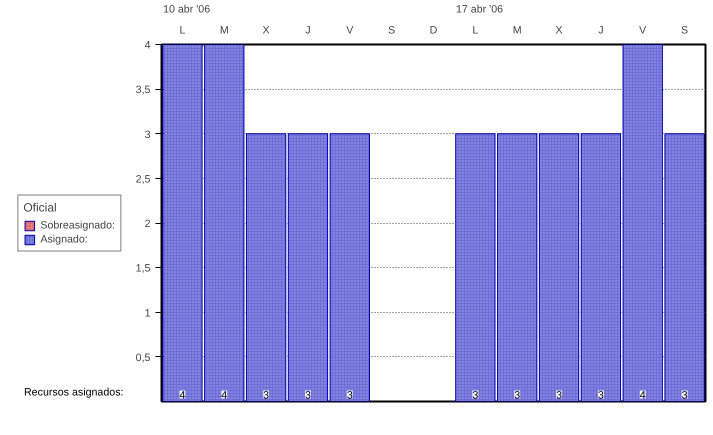 The width and height of the screenshot is (713, 435). I want to click on y-tick-label: 1,5, so click(143, 268).